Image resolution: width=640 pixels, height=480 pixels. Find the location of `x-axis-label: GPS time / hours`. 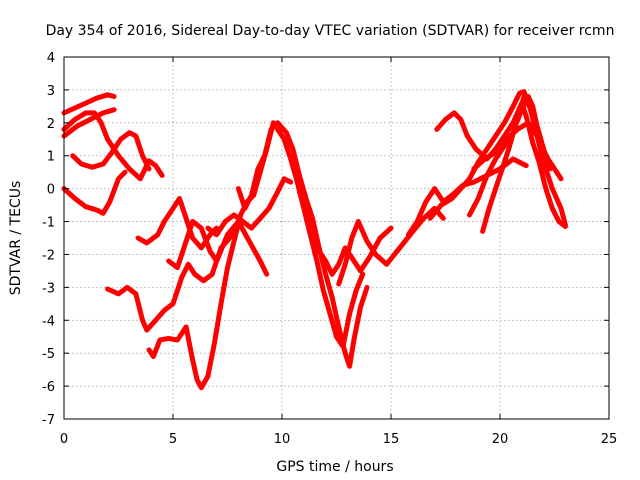

x-axis-label: GPS time / hours is located at coordinates (334, 467).